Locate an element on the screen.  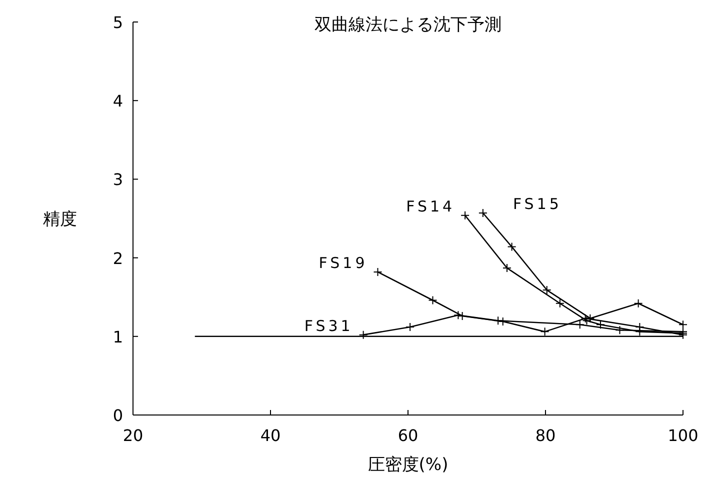
y-tick-label: 3 is located at coordinates (117, 180).